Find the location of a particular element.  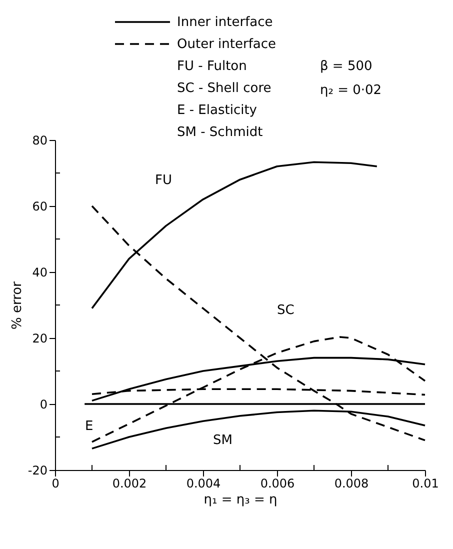

y-tick-label: 80 is located at coordinates (40, 141).